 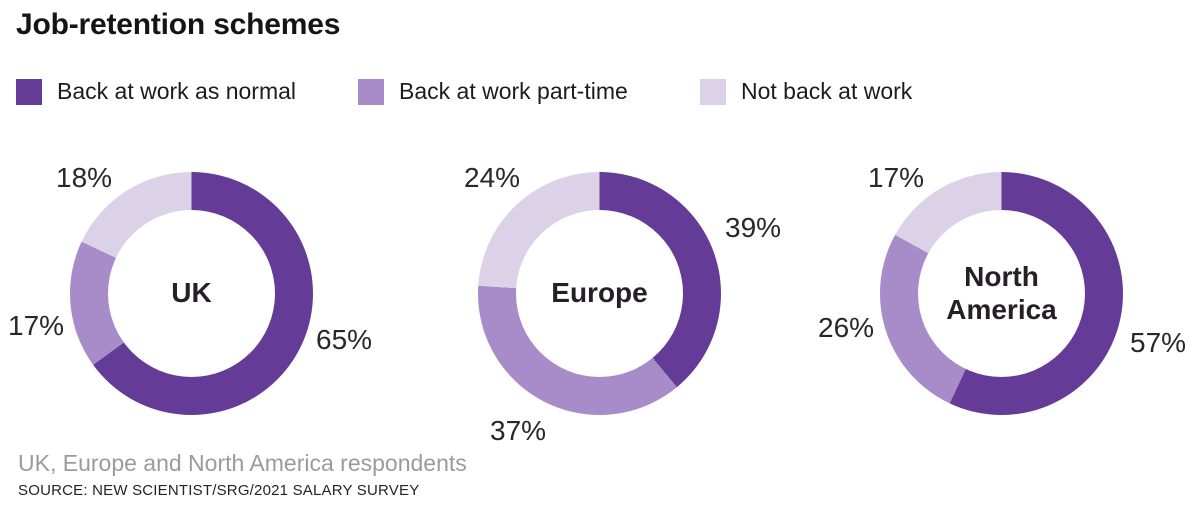 What do you see at coordinates (1158, 342) in the screenshot?
I see `pct-label-na-normal: 57%` at bounding box center [1158, 342].